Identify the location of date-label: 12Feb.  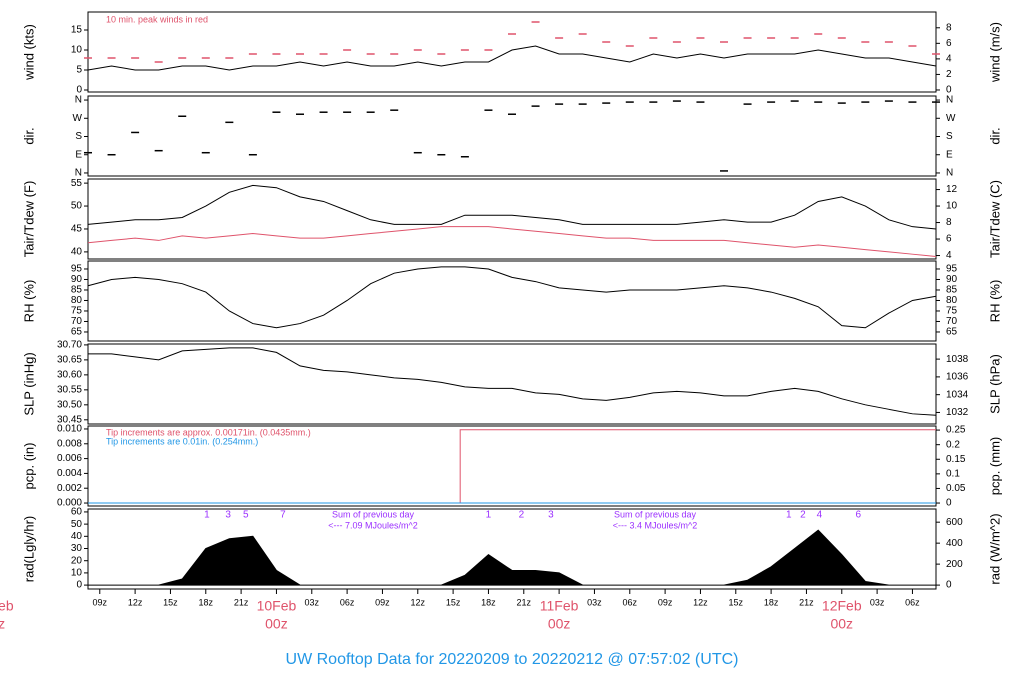
(842, 606).